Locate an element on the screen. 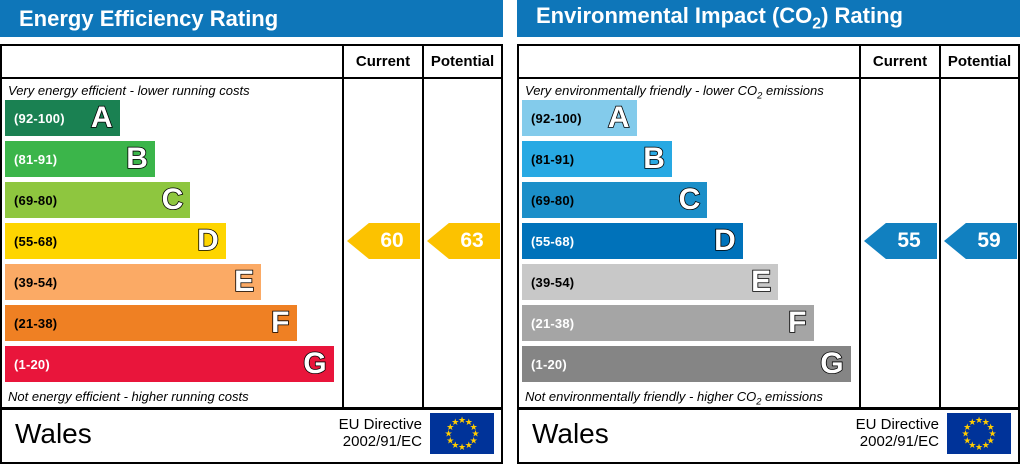 The image size is (1020, 464). current-cell: 55 is located at coordinates (899, 243).